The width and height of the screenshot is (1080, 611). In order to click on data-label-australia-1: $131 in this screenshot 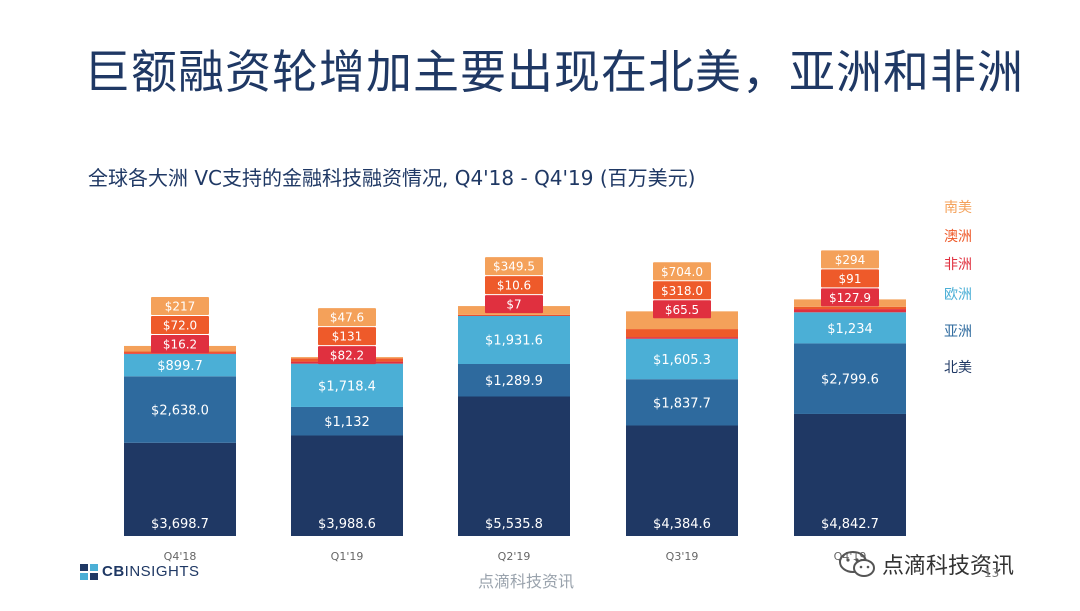, I will do `click(347, 337)`.